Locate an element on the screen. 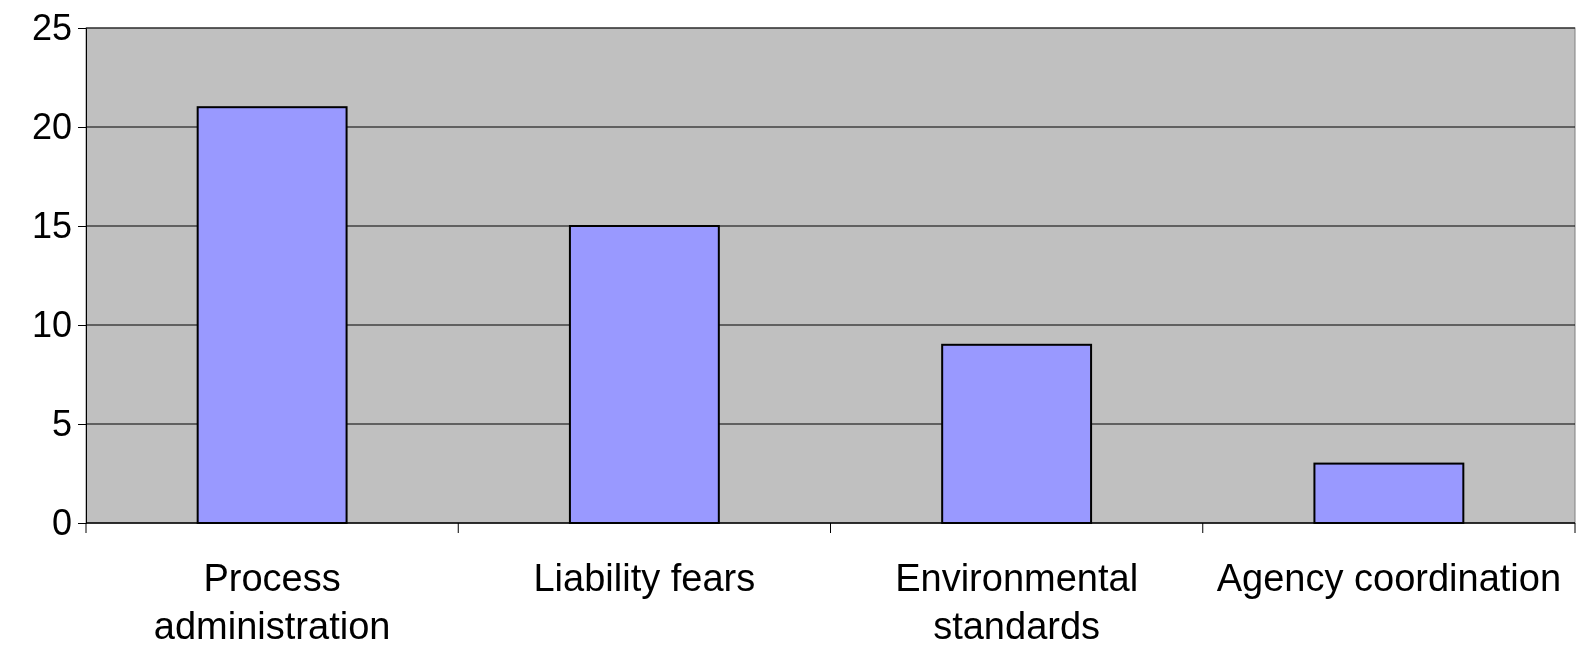 Image resolution: width=1581 pixels, height=652 pixels. x-tick-label: Liability fears is located at coordinates (644, 578).